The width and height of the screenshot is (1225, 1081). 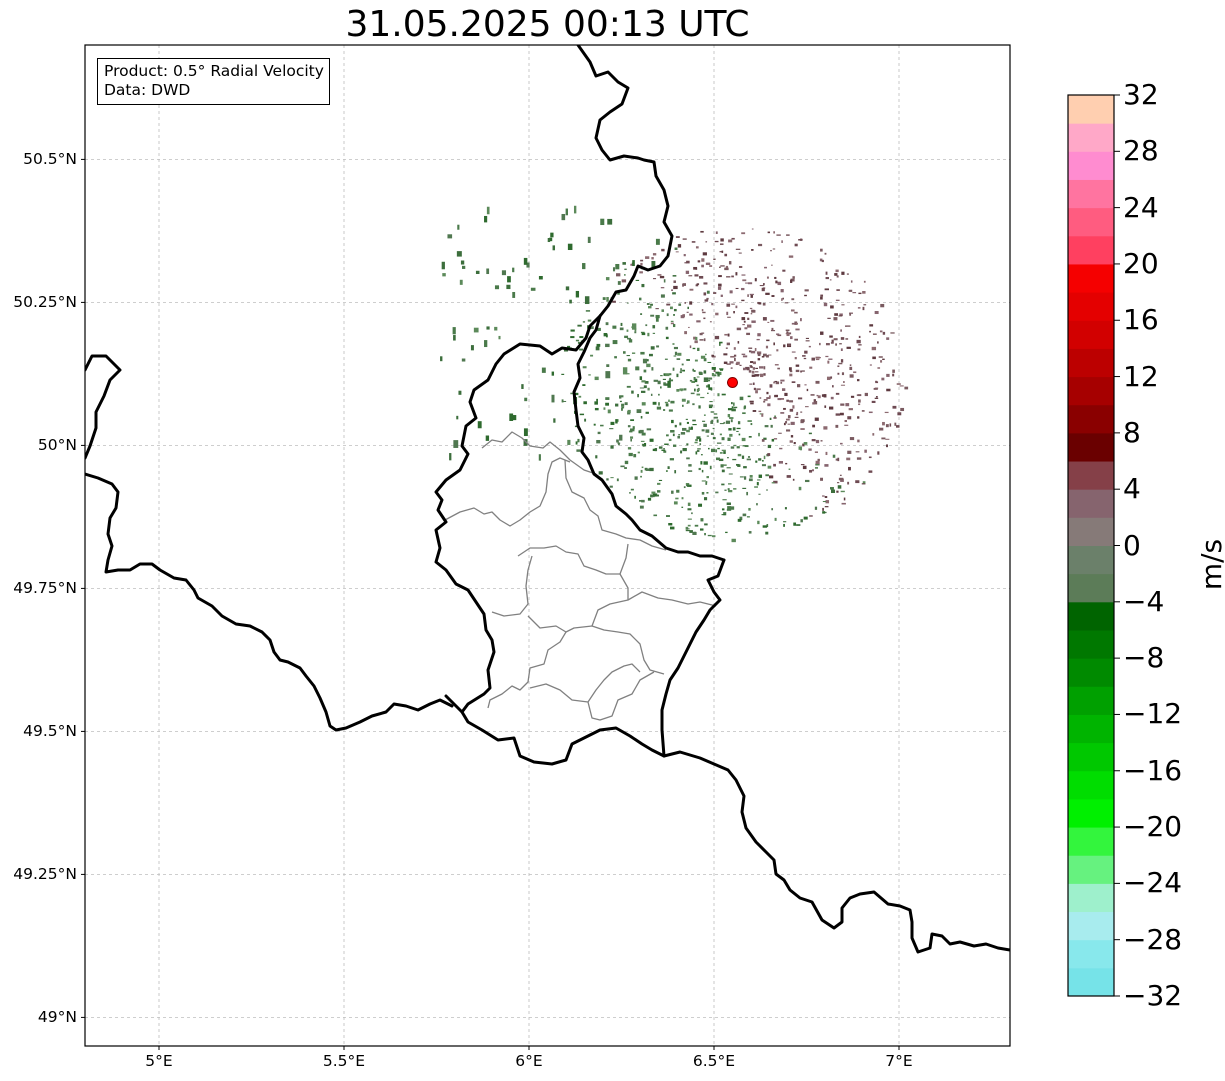 I want to click on district-border, so click(x=615, y=505).